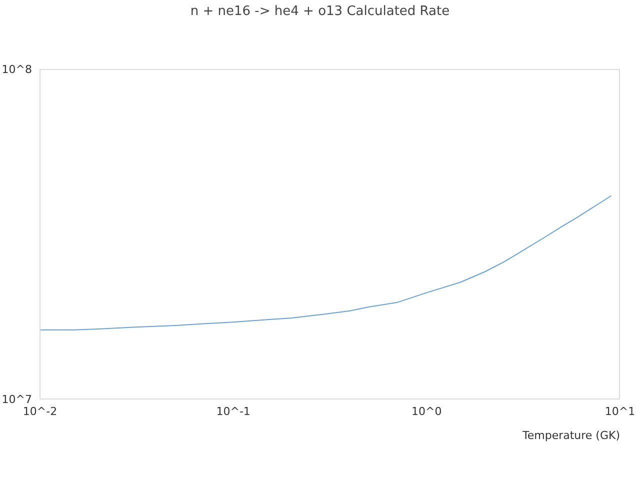  Describe the element at coordinates (620, 411) in the screenshot. I see `x-tick-label: 10^1` at that location.